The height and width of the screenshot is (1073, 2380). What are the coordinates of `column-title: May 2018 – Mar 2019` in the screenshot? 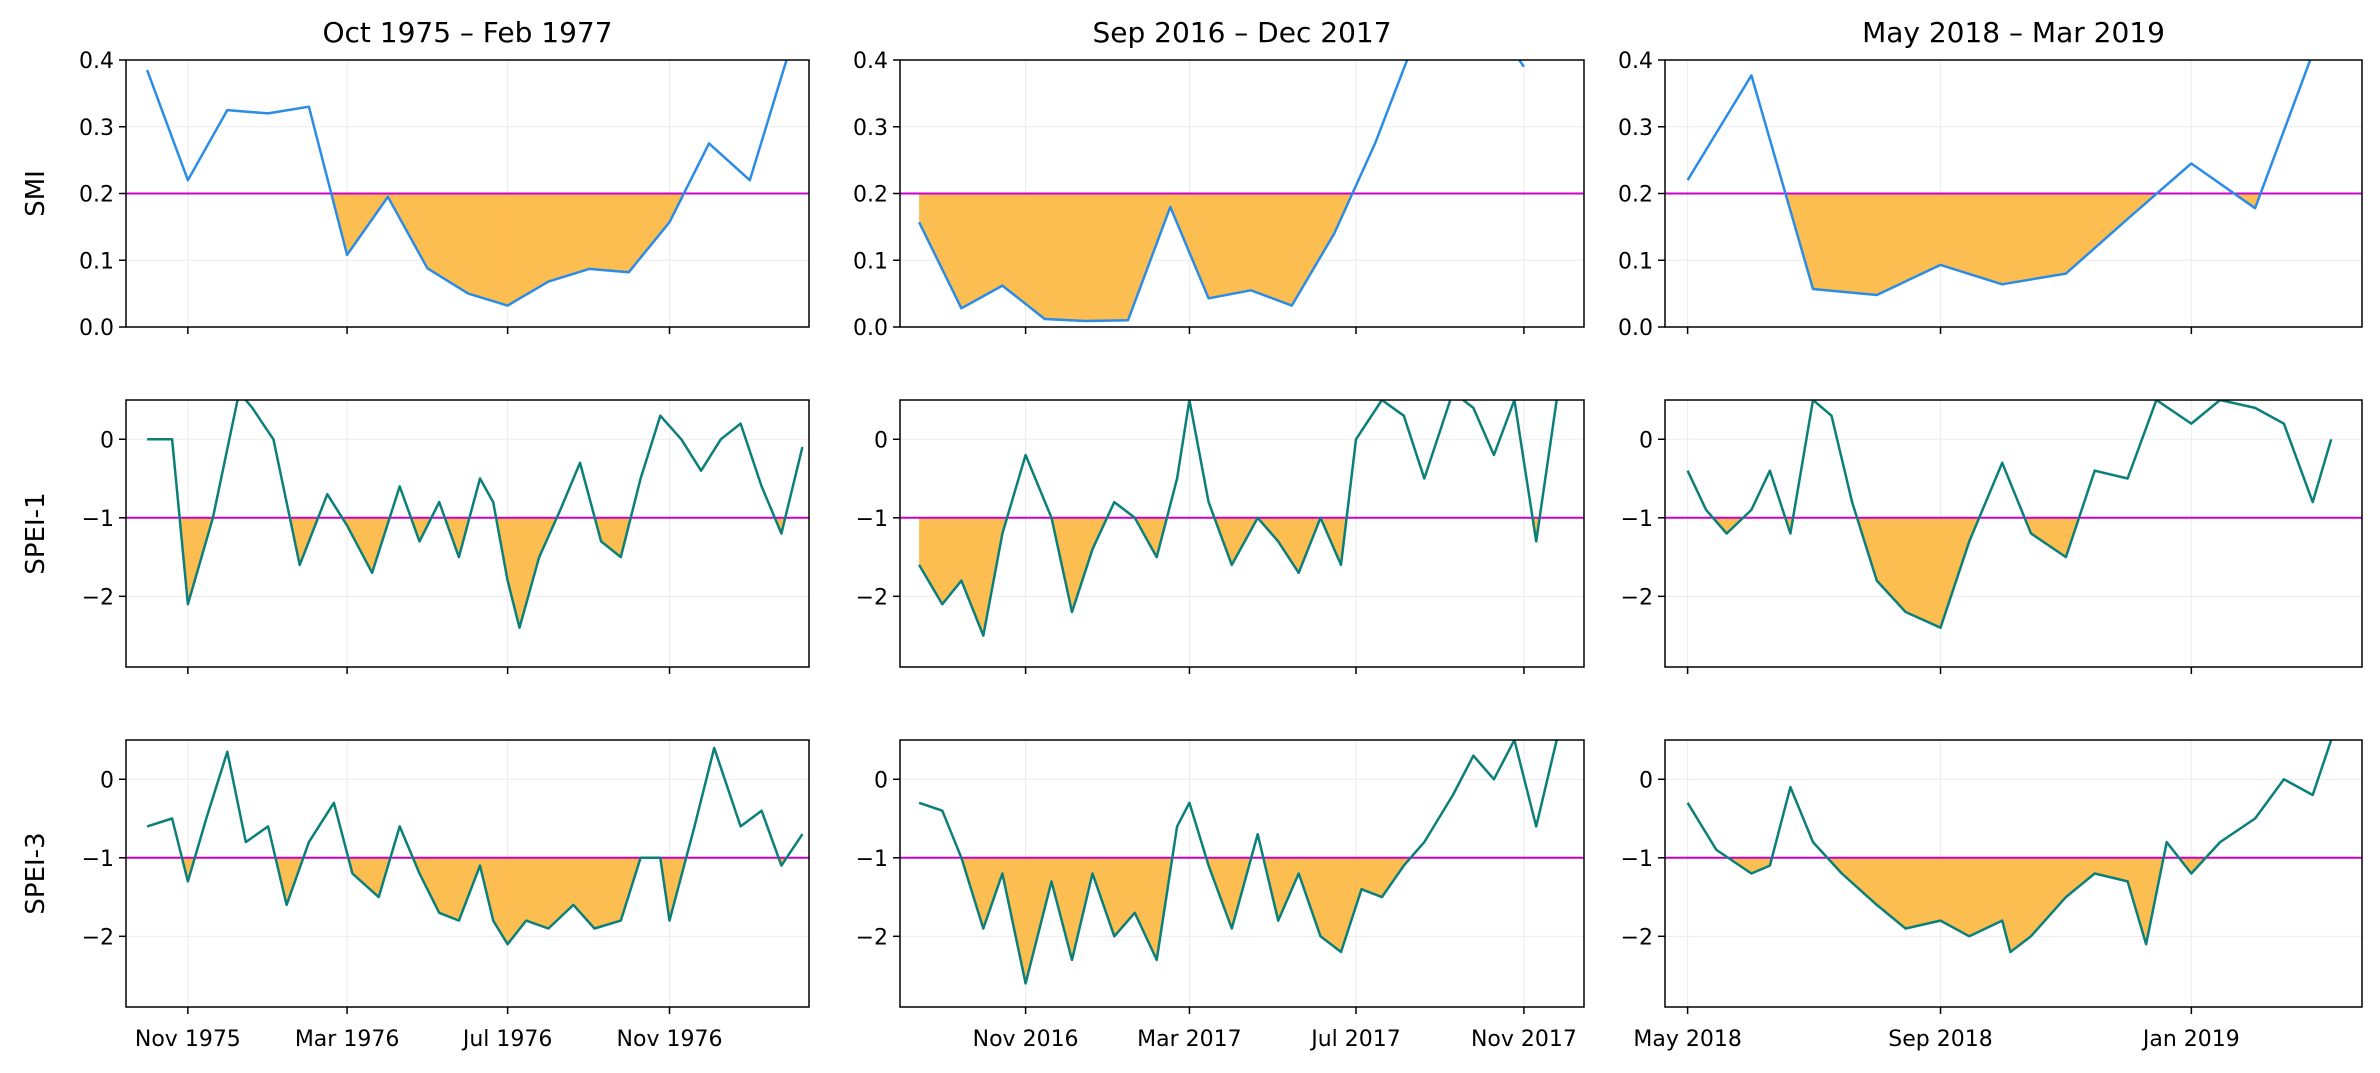 It's located at (2013, 32).